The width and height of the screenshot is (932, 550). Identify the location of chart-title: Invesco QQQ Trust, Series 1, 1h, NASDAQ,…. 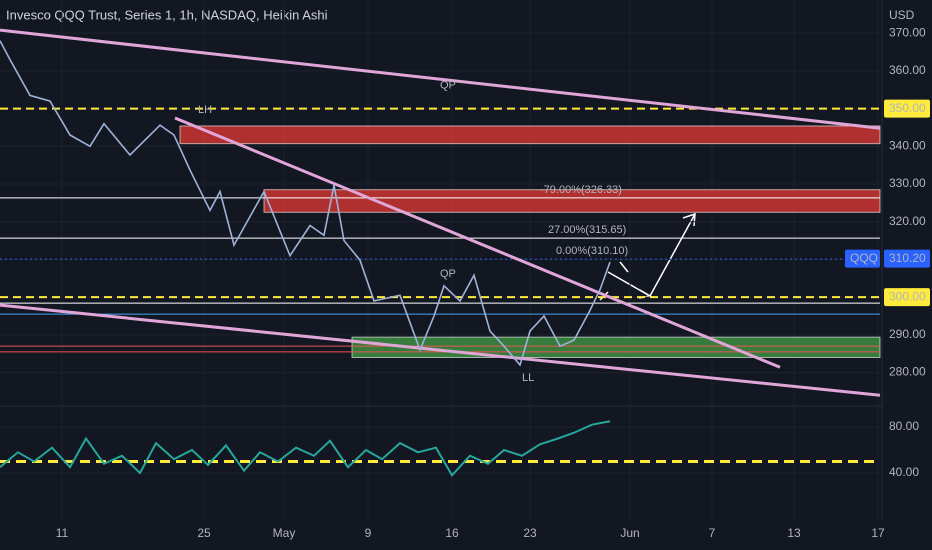
(167, 14).